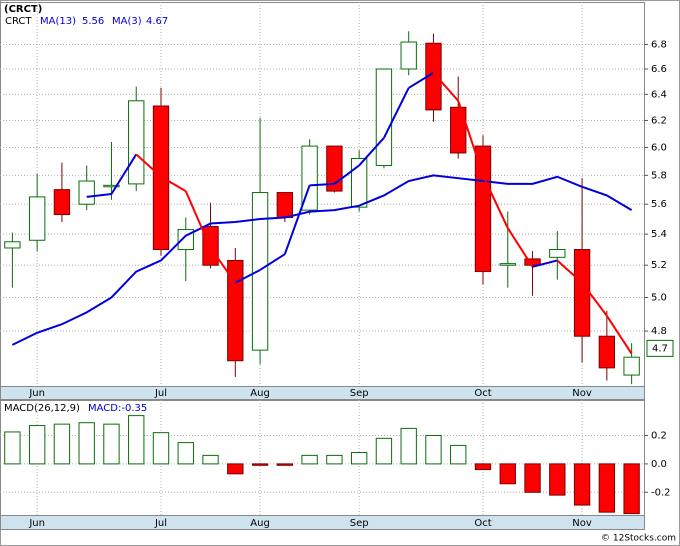 The image size is (680, 546). I want to click on price-box, so click(660, 348).